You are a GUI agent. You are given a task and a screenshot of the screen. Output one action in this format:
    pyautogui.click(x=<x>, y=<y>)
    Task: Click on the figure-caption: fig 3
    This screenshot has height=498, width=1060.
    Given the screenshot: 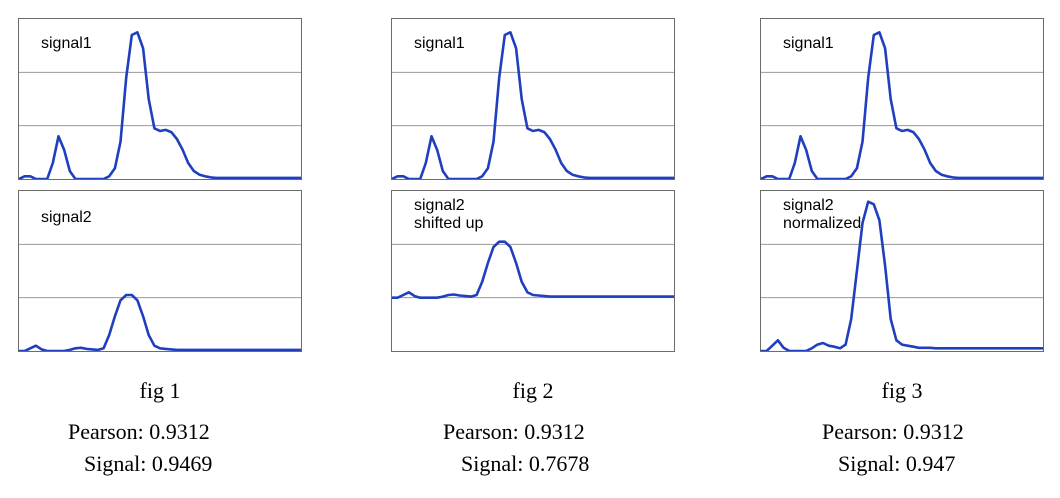 What is the action you would take?
    pyautogui.click(x=902, y=390)
    